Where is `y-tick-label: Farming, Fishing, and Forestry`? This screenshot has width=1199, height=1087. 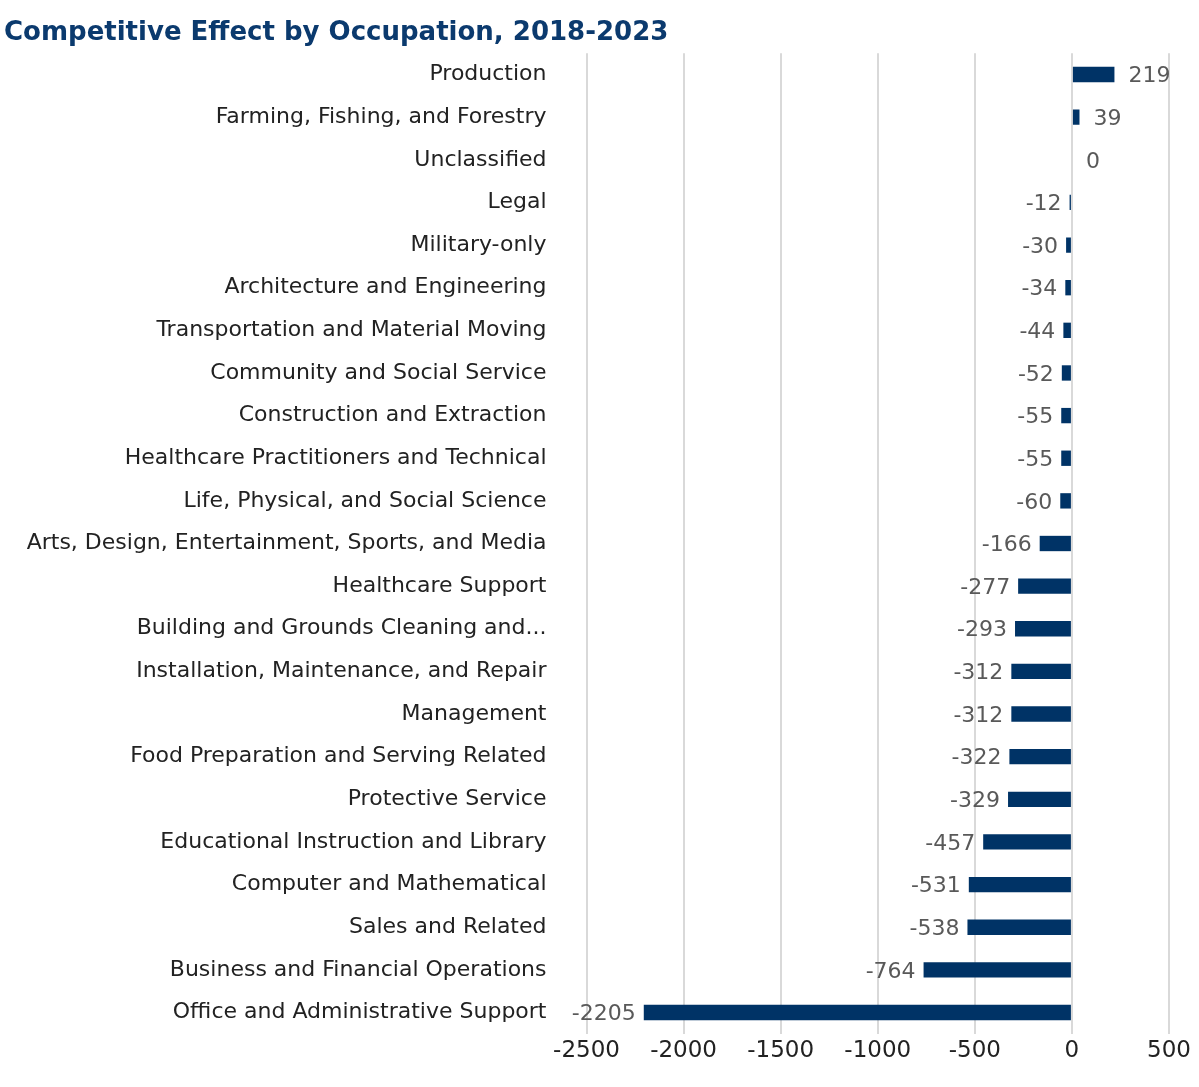 y-tick-label: Farming, Fishing, and Forestry is located at coordinates (381, 115).